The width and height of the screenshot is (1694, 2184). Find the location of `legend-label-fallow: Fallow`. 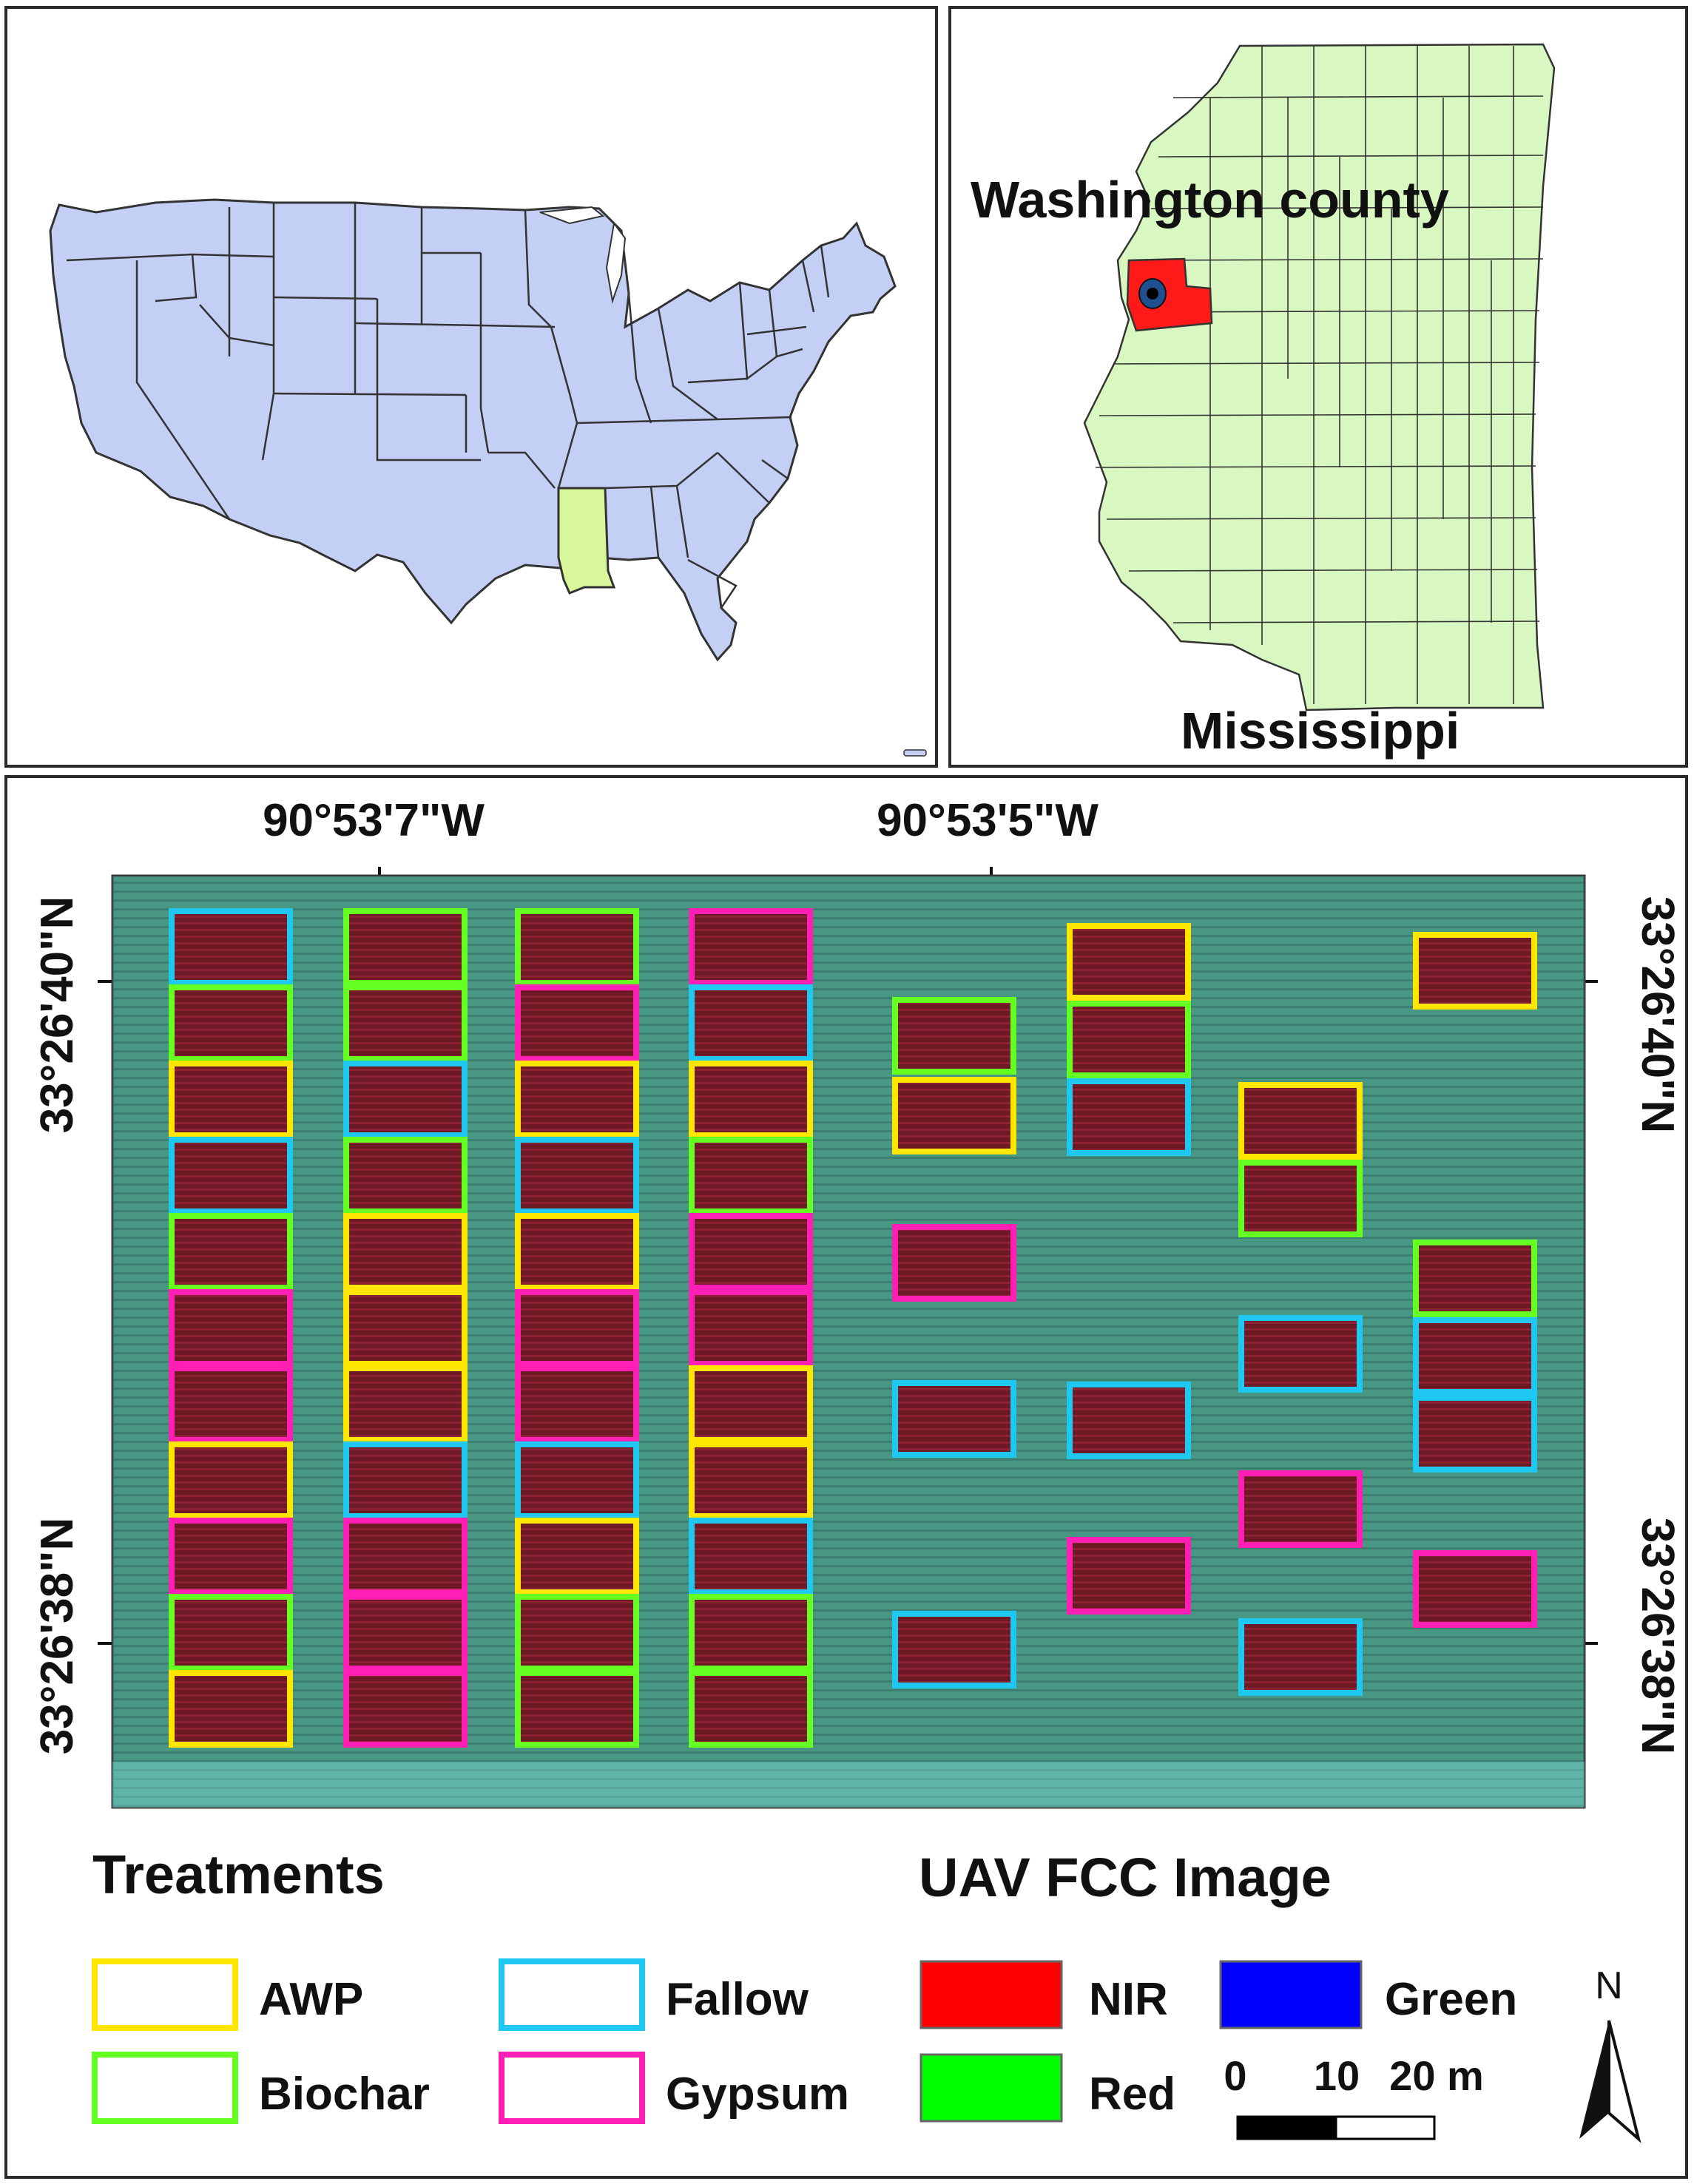

legend-label-fallow: Fallow is located at coordinates (737, 2000).